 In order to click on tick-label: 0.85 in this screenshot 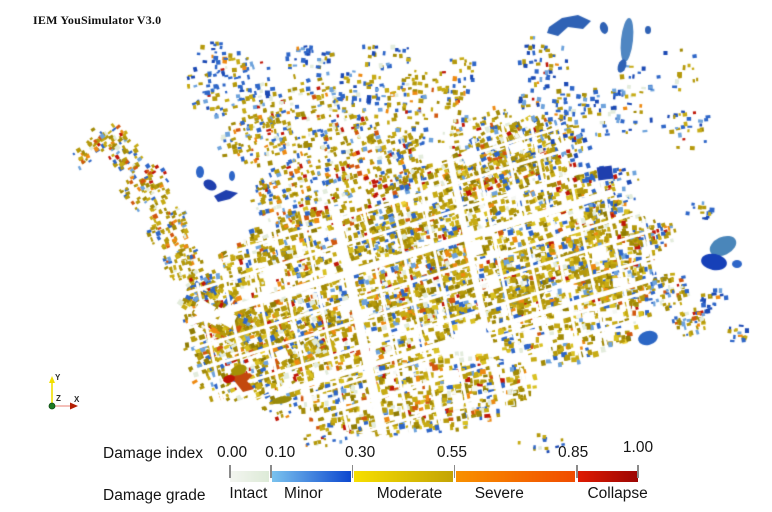, I will do `click(573, 452)`.